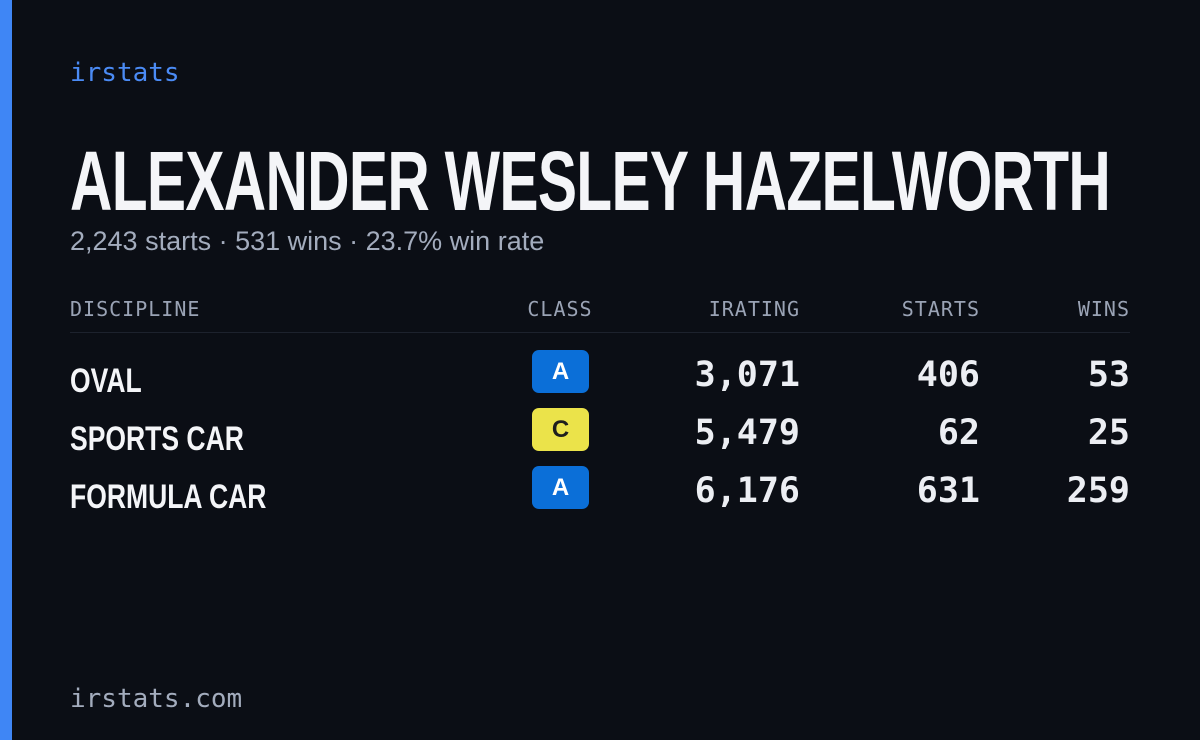 The height and width of the screenshot is (740, 1200). Describe the element at coordinates (590, 181) in the screenshot. I see `driver-name: ALEXANDER WESLEY HAZELWORTH` at that location.